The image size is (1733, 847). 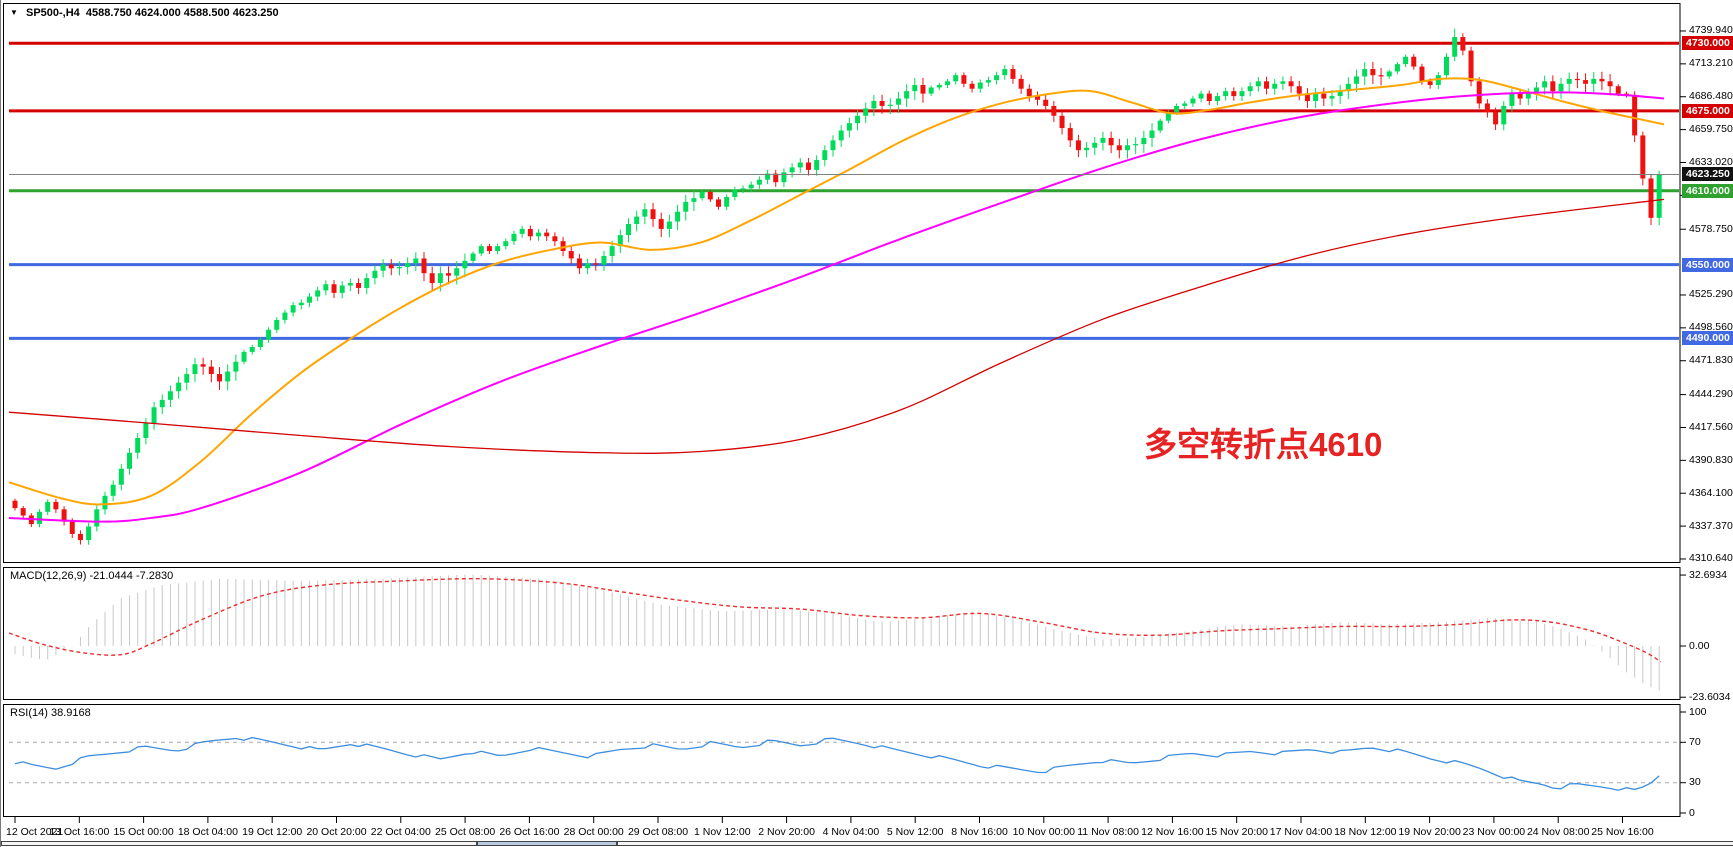 I want to click on price-tick-label: 4525.290, so click(x=1711, y=294).